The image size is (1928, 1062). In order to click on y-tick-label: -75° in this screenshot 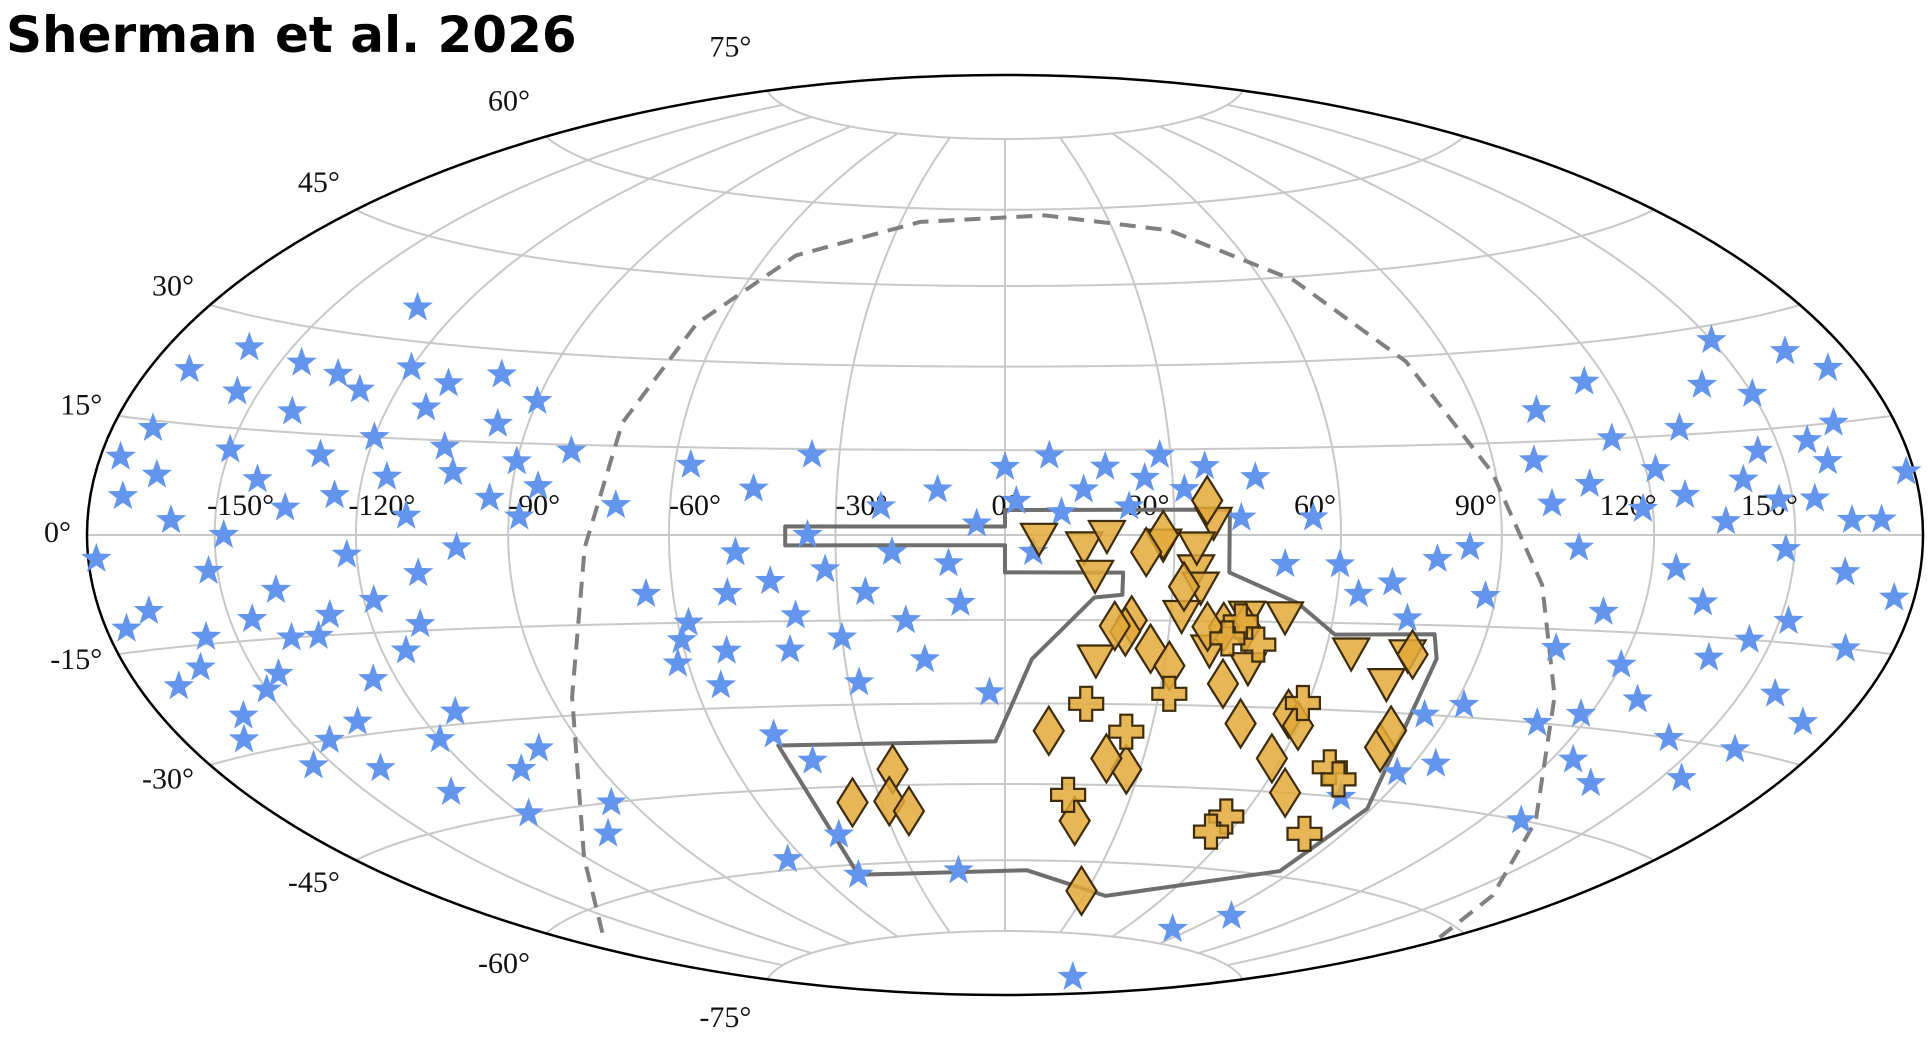, I will do `click(725, 1017)`.